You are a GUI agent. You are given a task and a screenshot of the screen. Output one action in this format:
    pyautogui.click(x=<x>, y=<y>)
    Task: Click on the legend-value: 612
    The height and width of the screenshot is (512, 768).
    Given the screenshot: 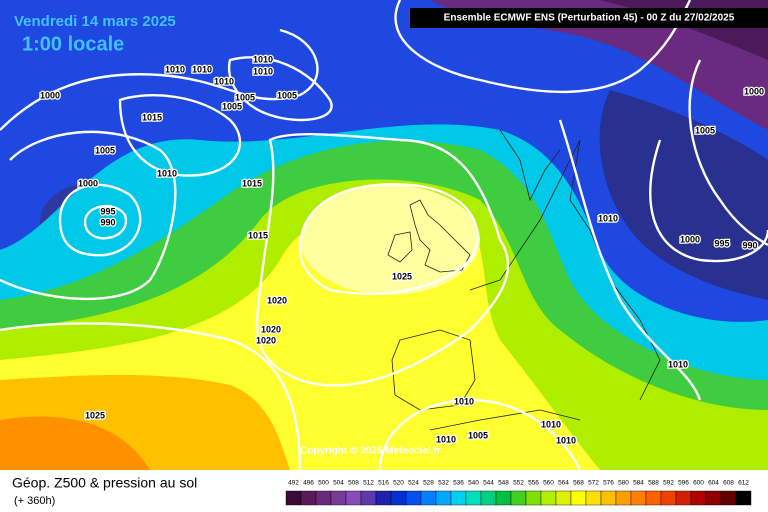 What is the action you would take?
    pyautogui.click(x=743, y=483)
    